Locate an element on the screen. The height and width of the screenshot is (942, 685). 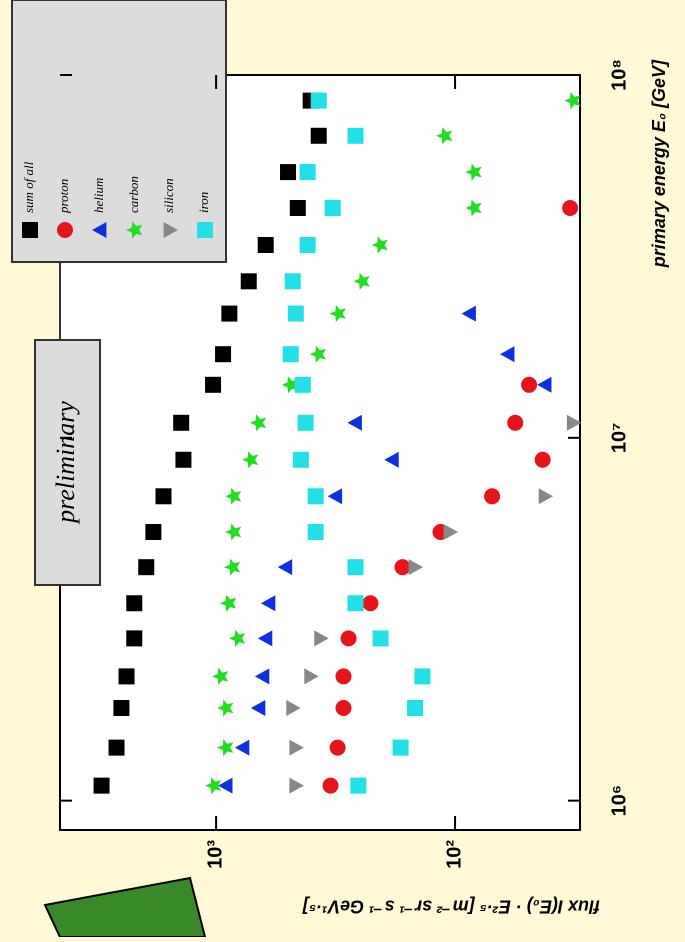
legend-label: sum of all is located at coordinates (28, 187).